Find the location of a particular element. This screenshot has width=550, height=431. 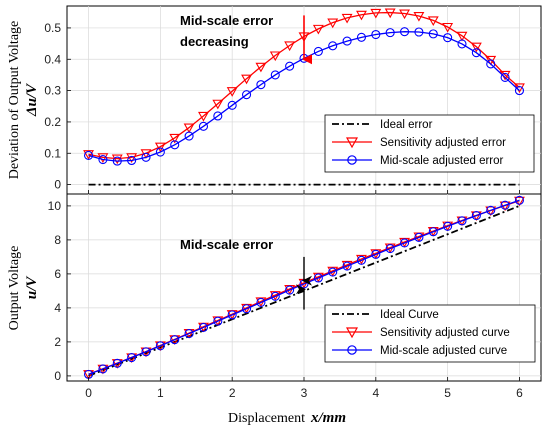

x-tick-label-4: 4 is located at coordinates (375, 393).